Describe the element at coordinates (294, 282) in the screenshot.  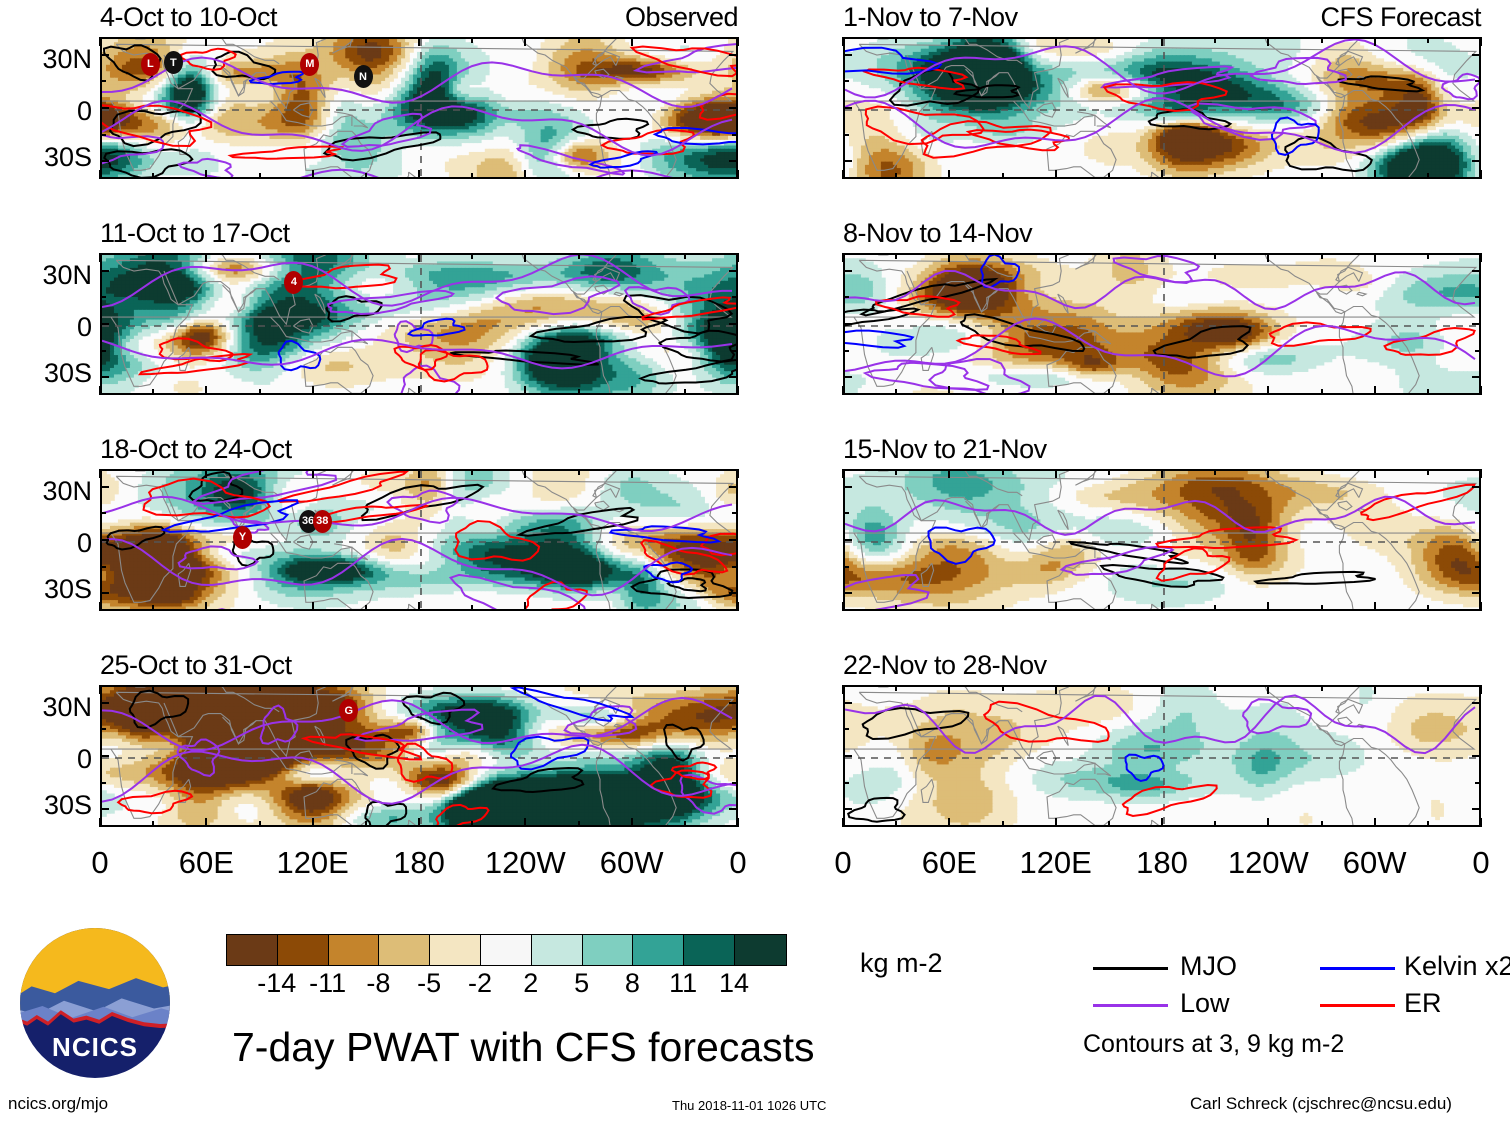
I see `storm-marker-4: 4` at that location.